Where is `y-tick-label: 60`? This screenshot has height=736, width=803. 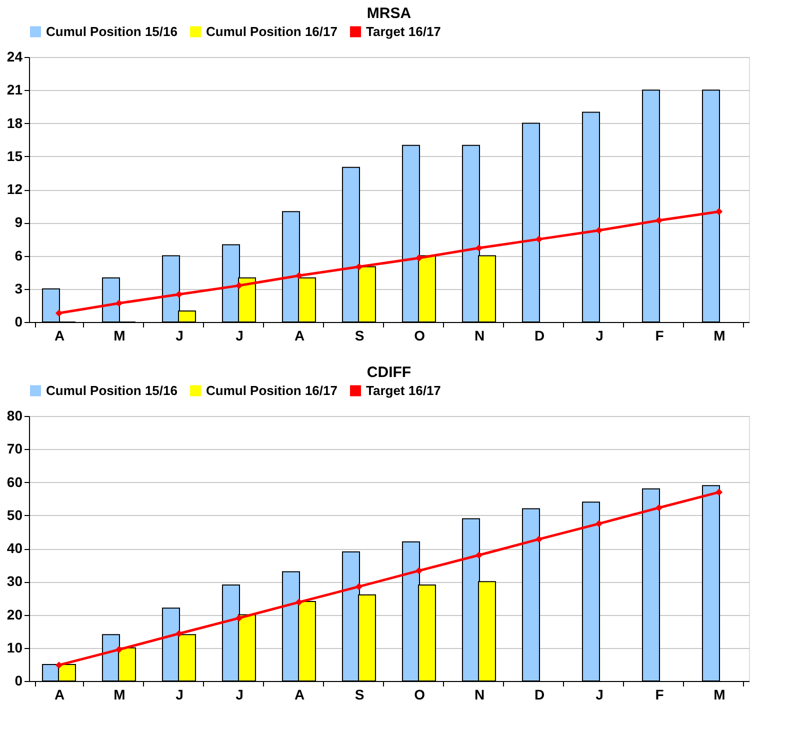 y-tick-label: 60 is located at coordinates (14, 482).